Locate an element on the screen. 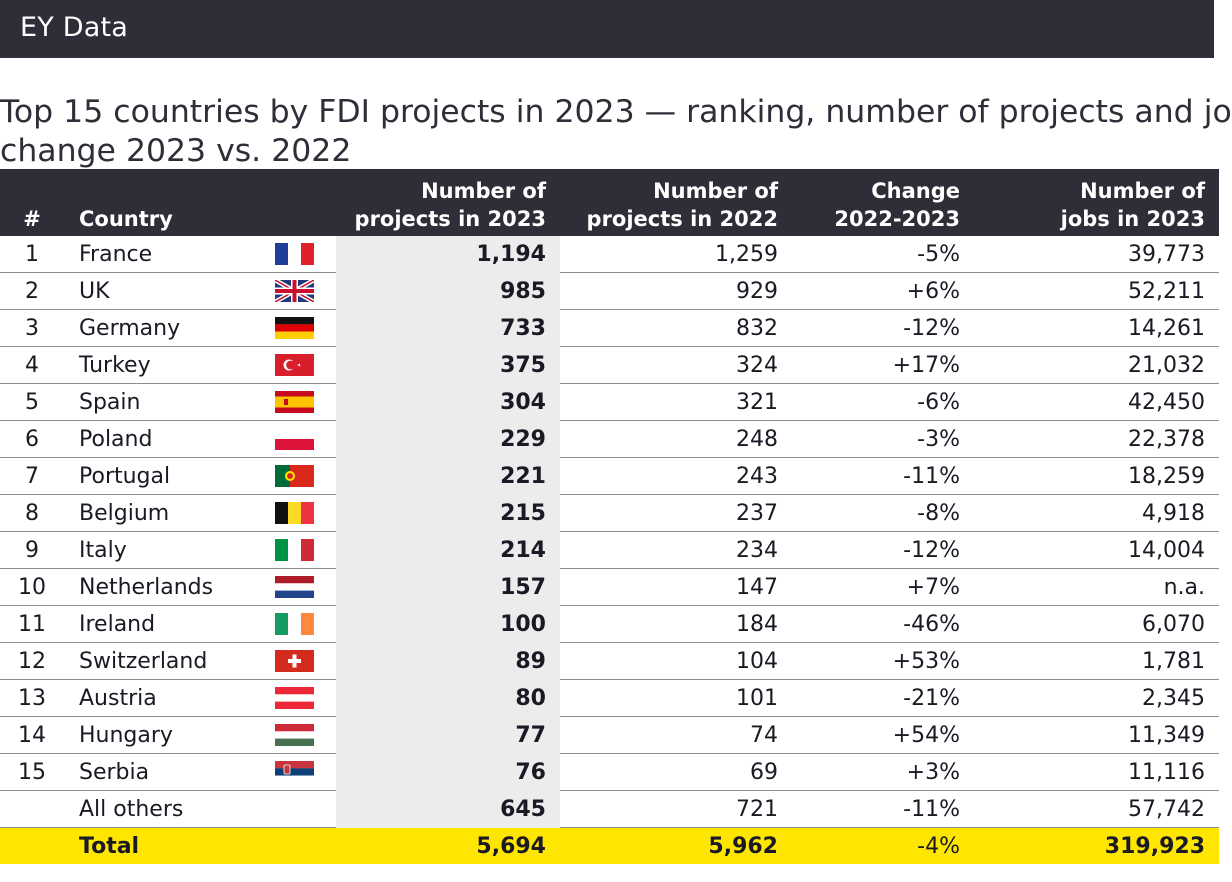 The width and height of the screenshot is (1232, 882). rank-cell: 11 is located at coordinates (32, 624).